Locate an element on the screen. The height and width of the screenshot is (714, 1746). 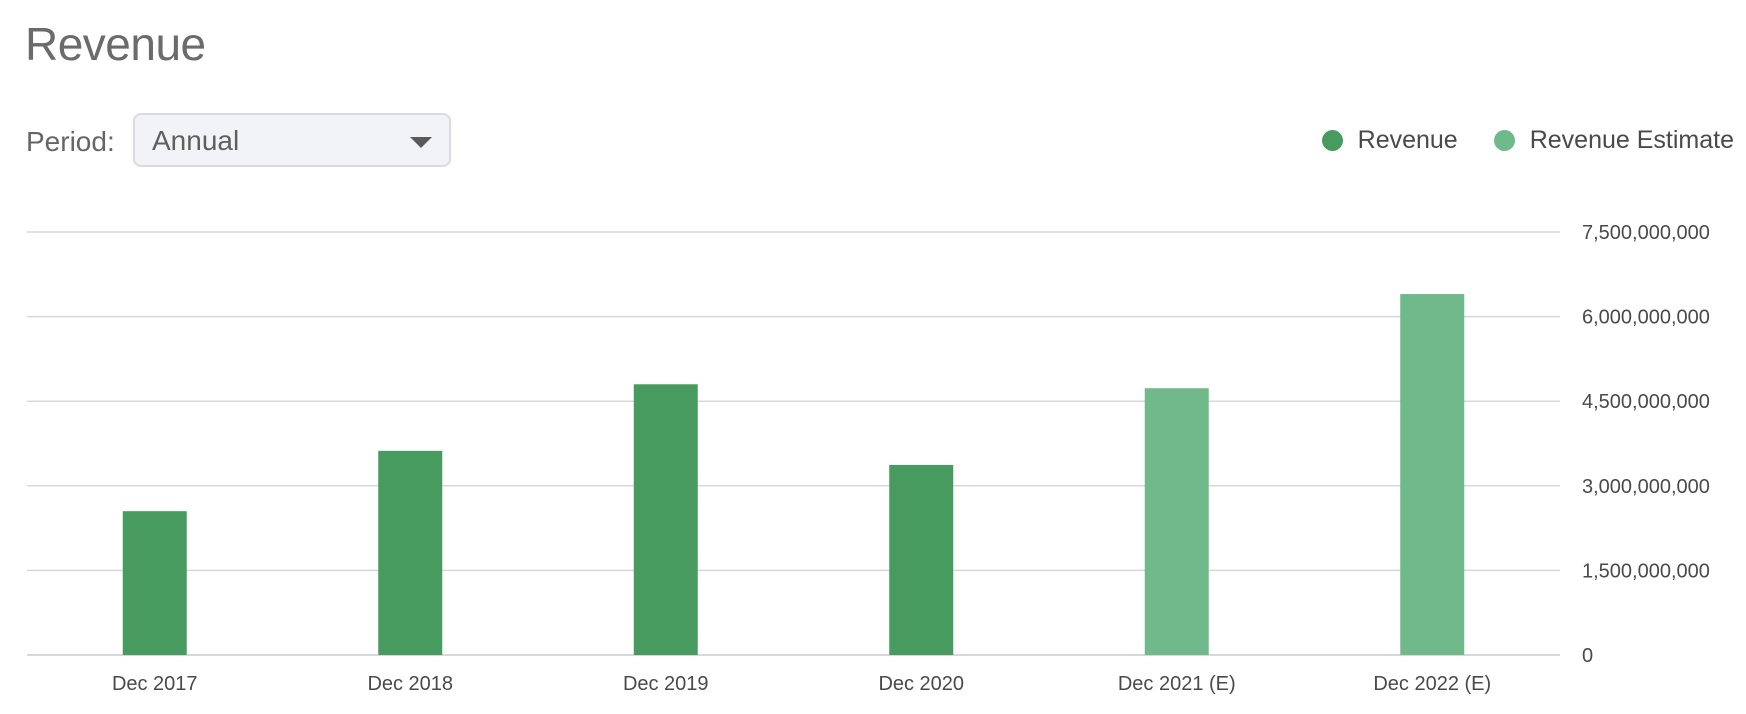
chart-legend: Revenue Revenue Estimate is located at coordinates (1527, 140).